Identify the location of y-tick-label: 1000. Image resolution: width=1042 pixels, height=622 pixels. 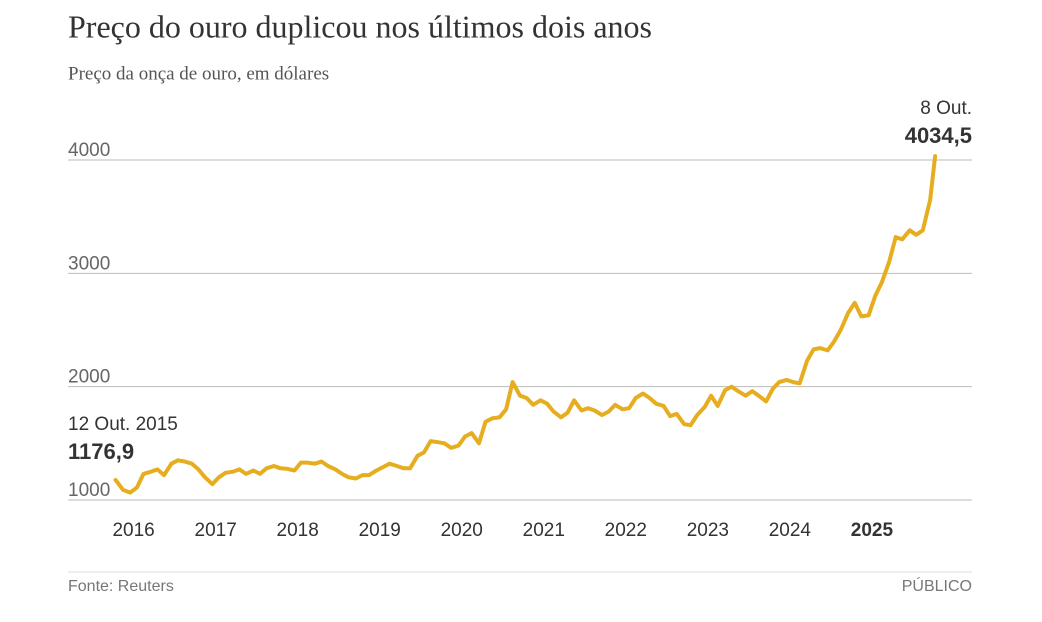
(89, 490).